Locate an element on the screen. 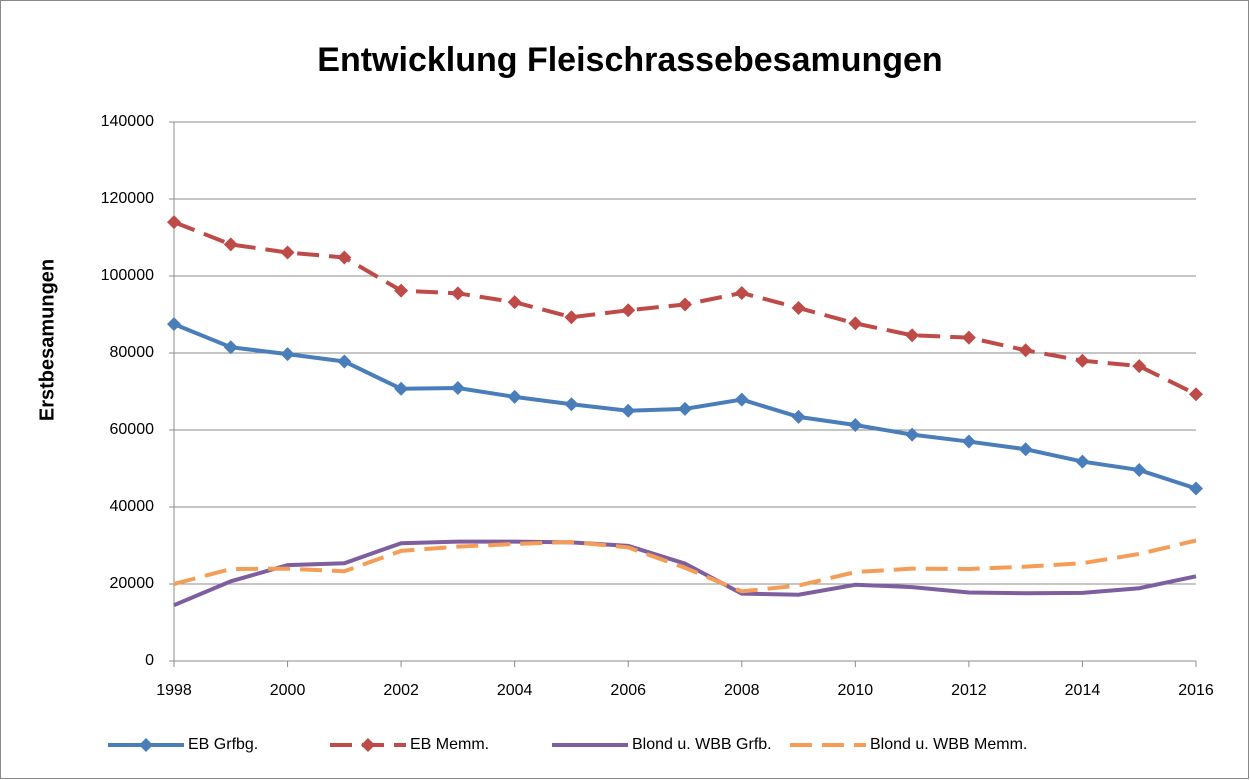 The image size is (1250, 780). x-tick-label: 2008 is located at coordinates (742, 690).